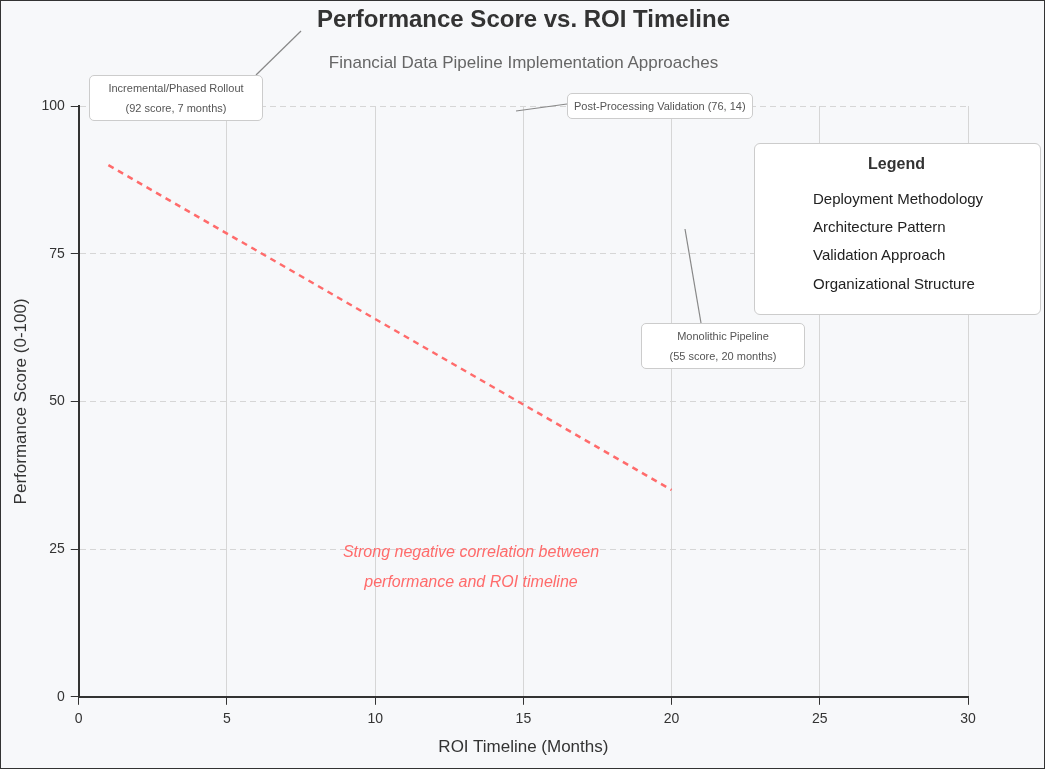  What do you see at coordinates (879, 226) in the screenshot?
I see `annotation: Architecture Pattern` at bounding box center [879, 226].